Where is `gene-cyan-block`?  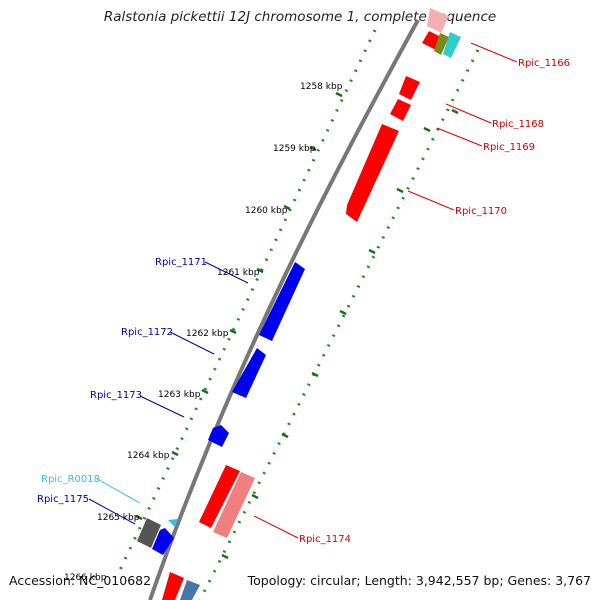 gene-cyan-block is located at coordinates (452, 45).